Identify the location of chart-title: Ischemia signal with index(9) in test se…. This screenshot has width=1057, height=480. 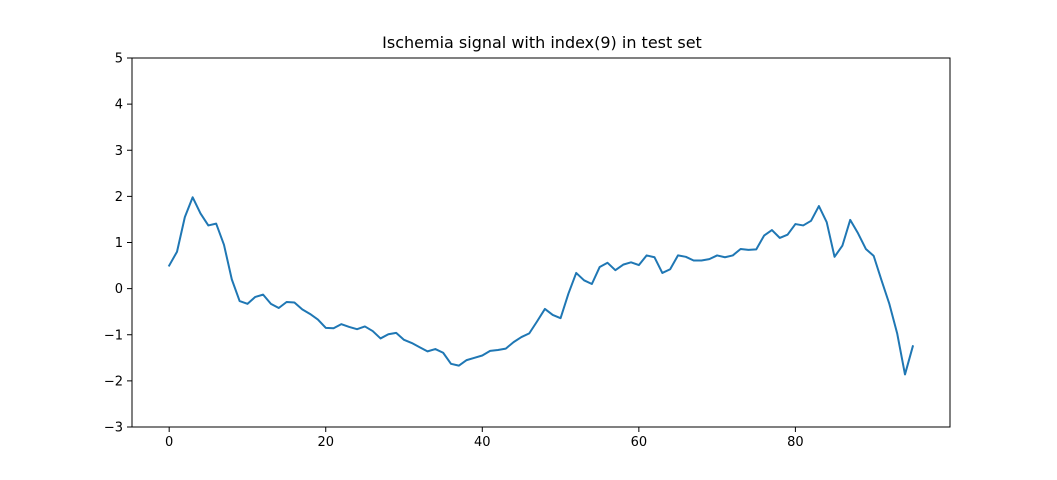
(542, 42).